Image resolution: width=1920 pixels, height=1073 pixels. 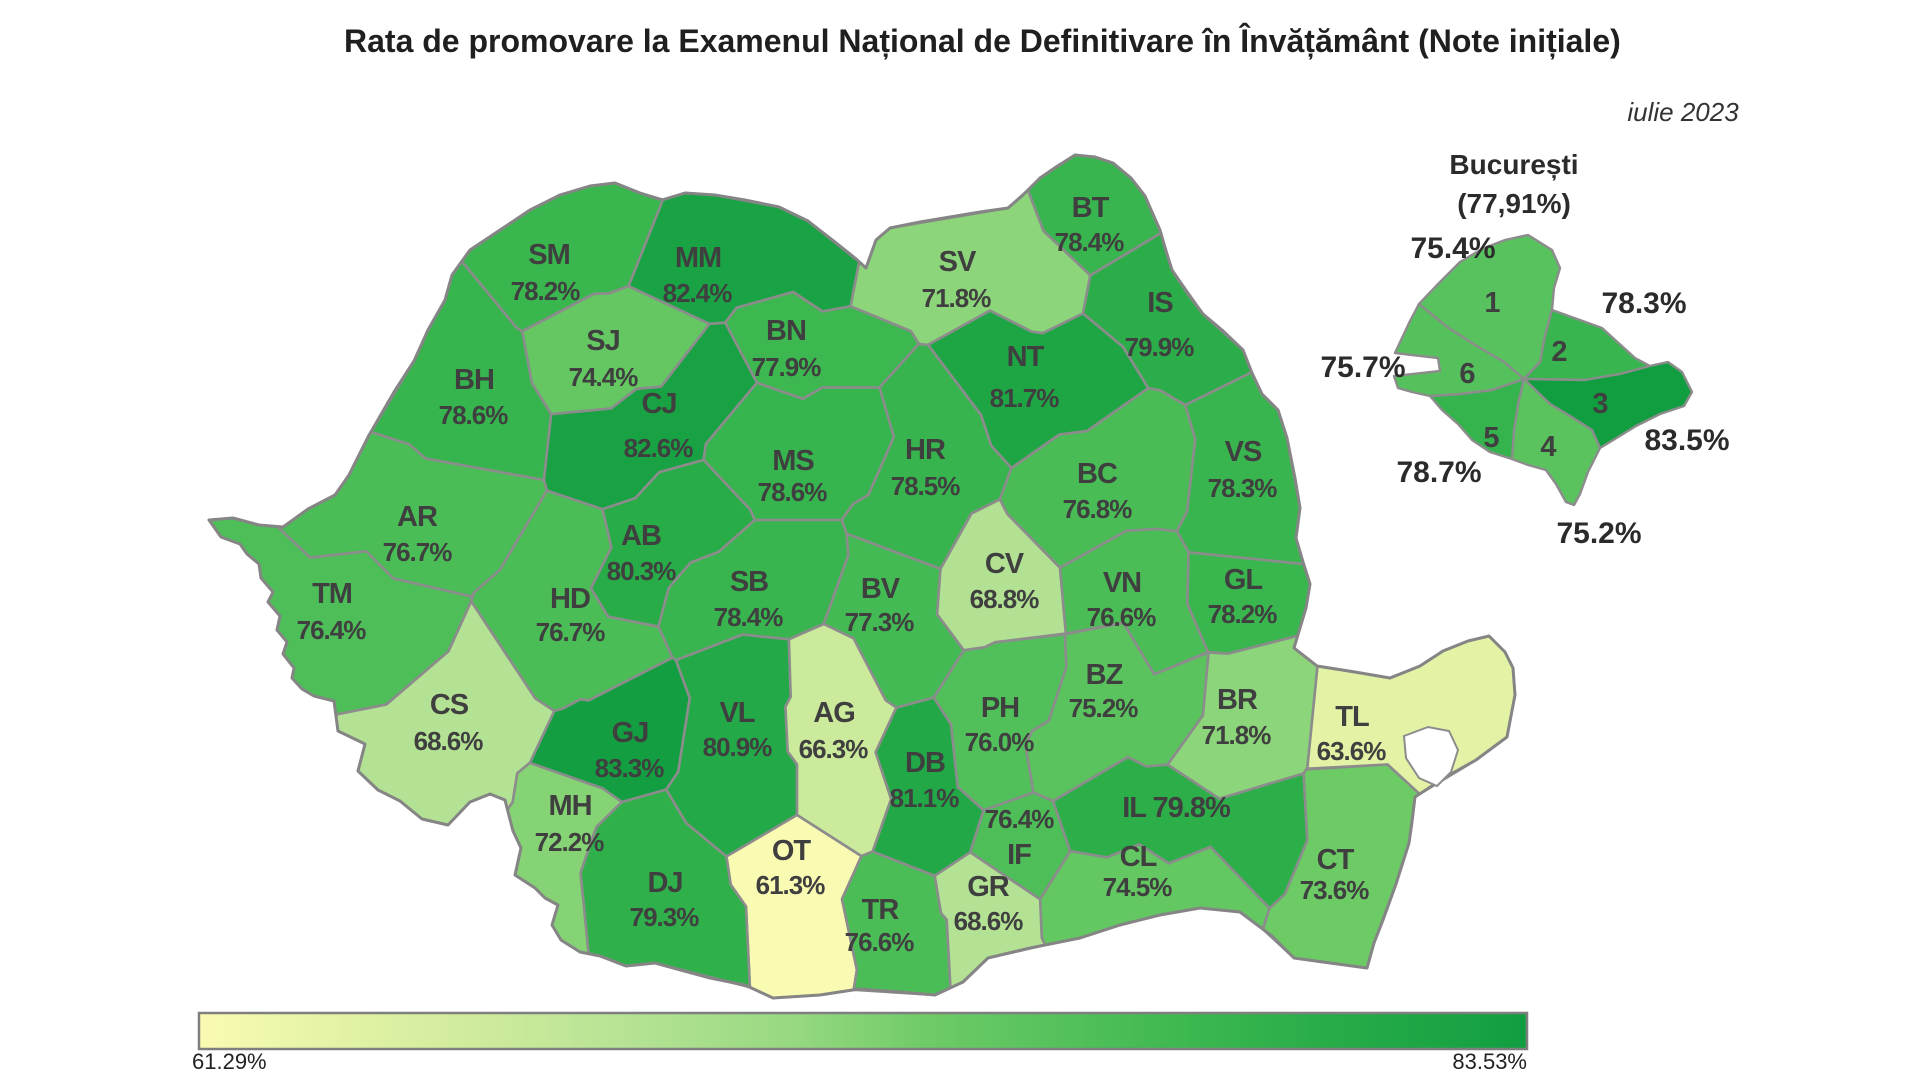 I want to click on svg-text: MM, so click(x=698, y=258).